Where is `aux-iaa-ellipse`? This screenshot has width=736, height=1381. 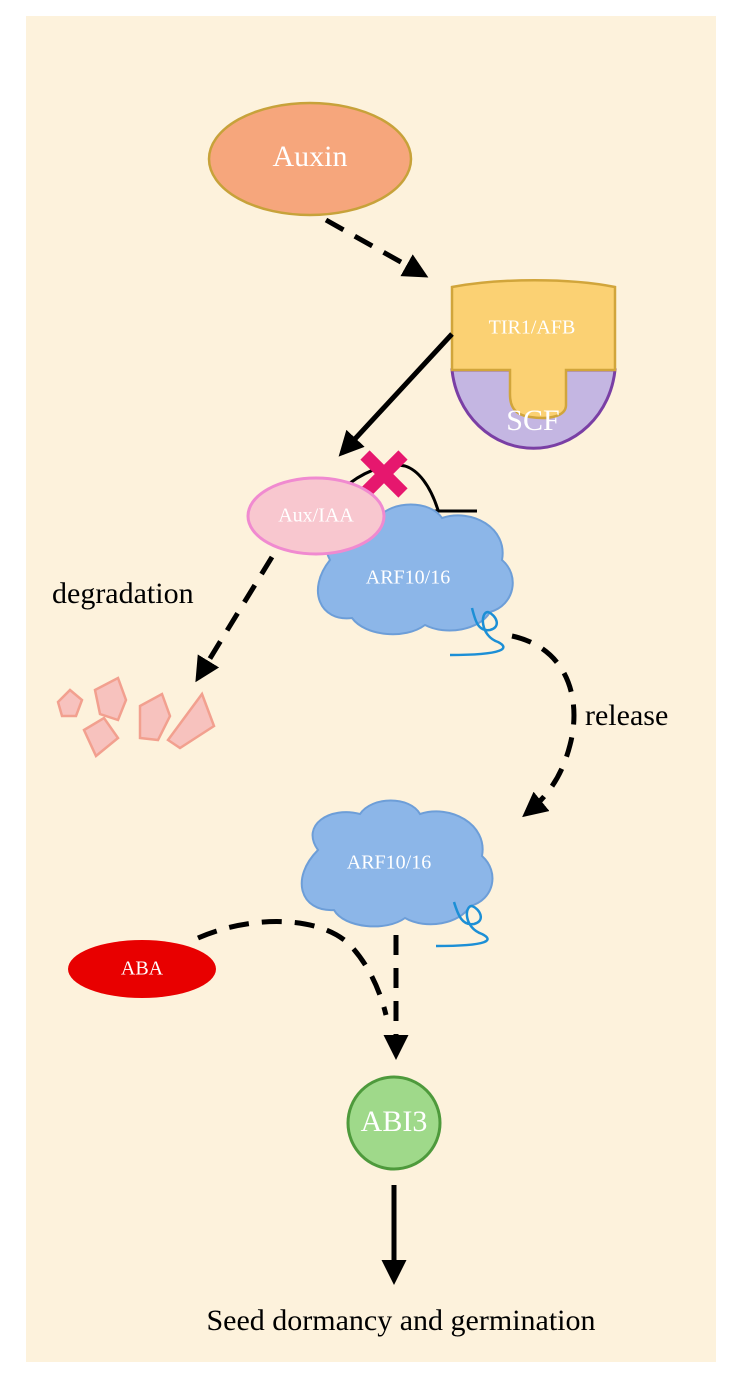 aux-iaa-ellipse is located at coordinates (316, 516).